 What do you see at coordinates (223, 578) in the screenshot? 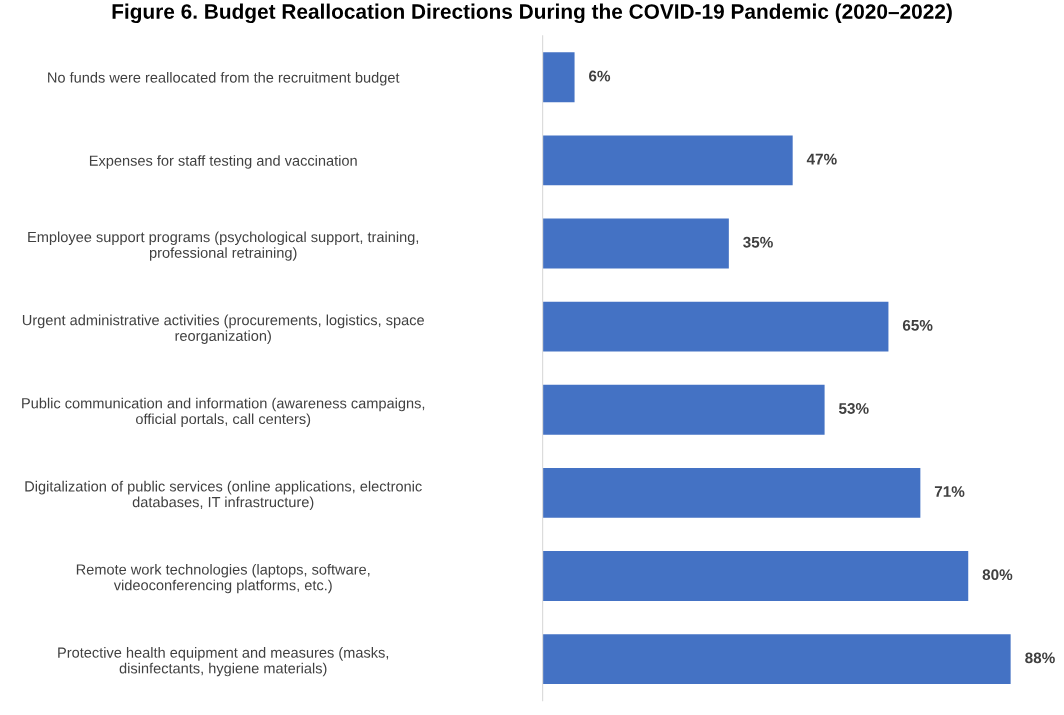
I see `y-tick-label: Remote work technologies (laptops, software, videoconferencing platforms, etc.)` at bounding box center [223, 578].